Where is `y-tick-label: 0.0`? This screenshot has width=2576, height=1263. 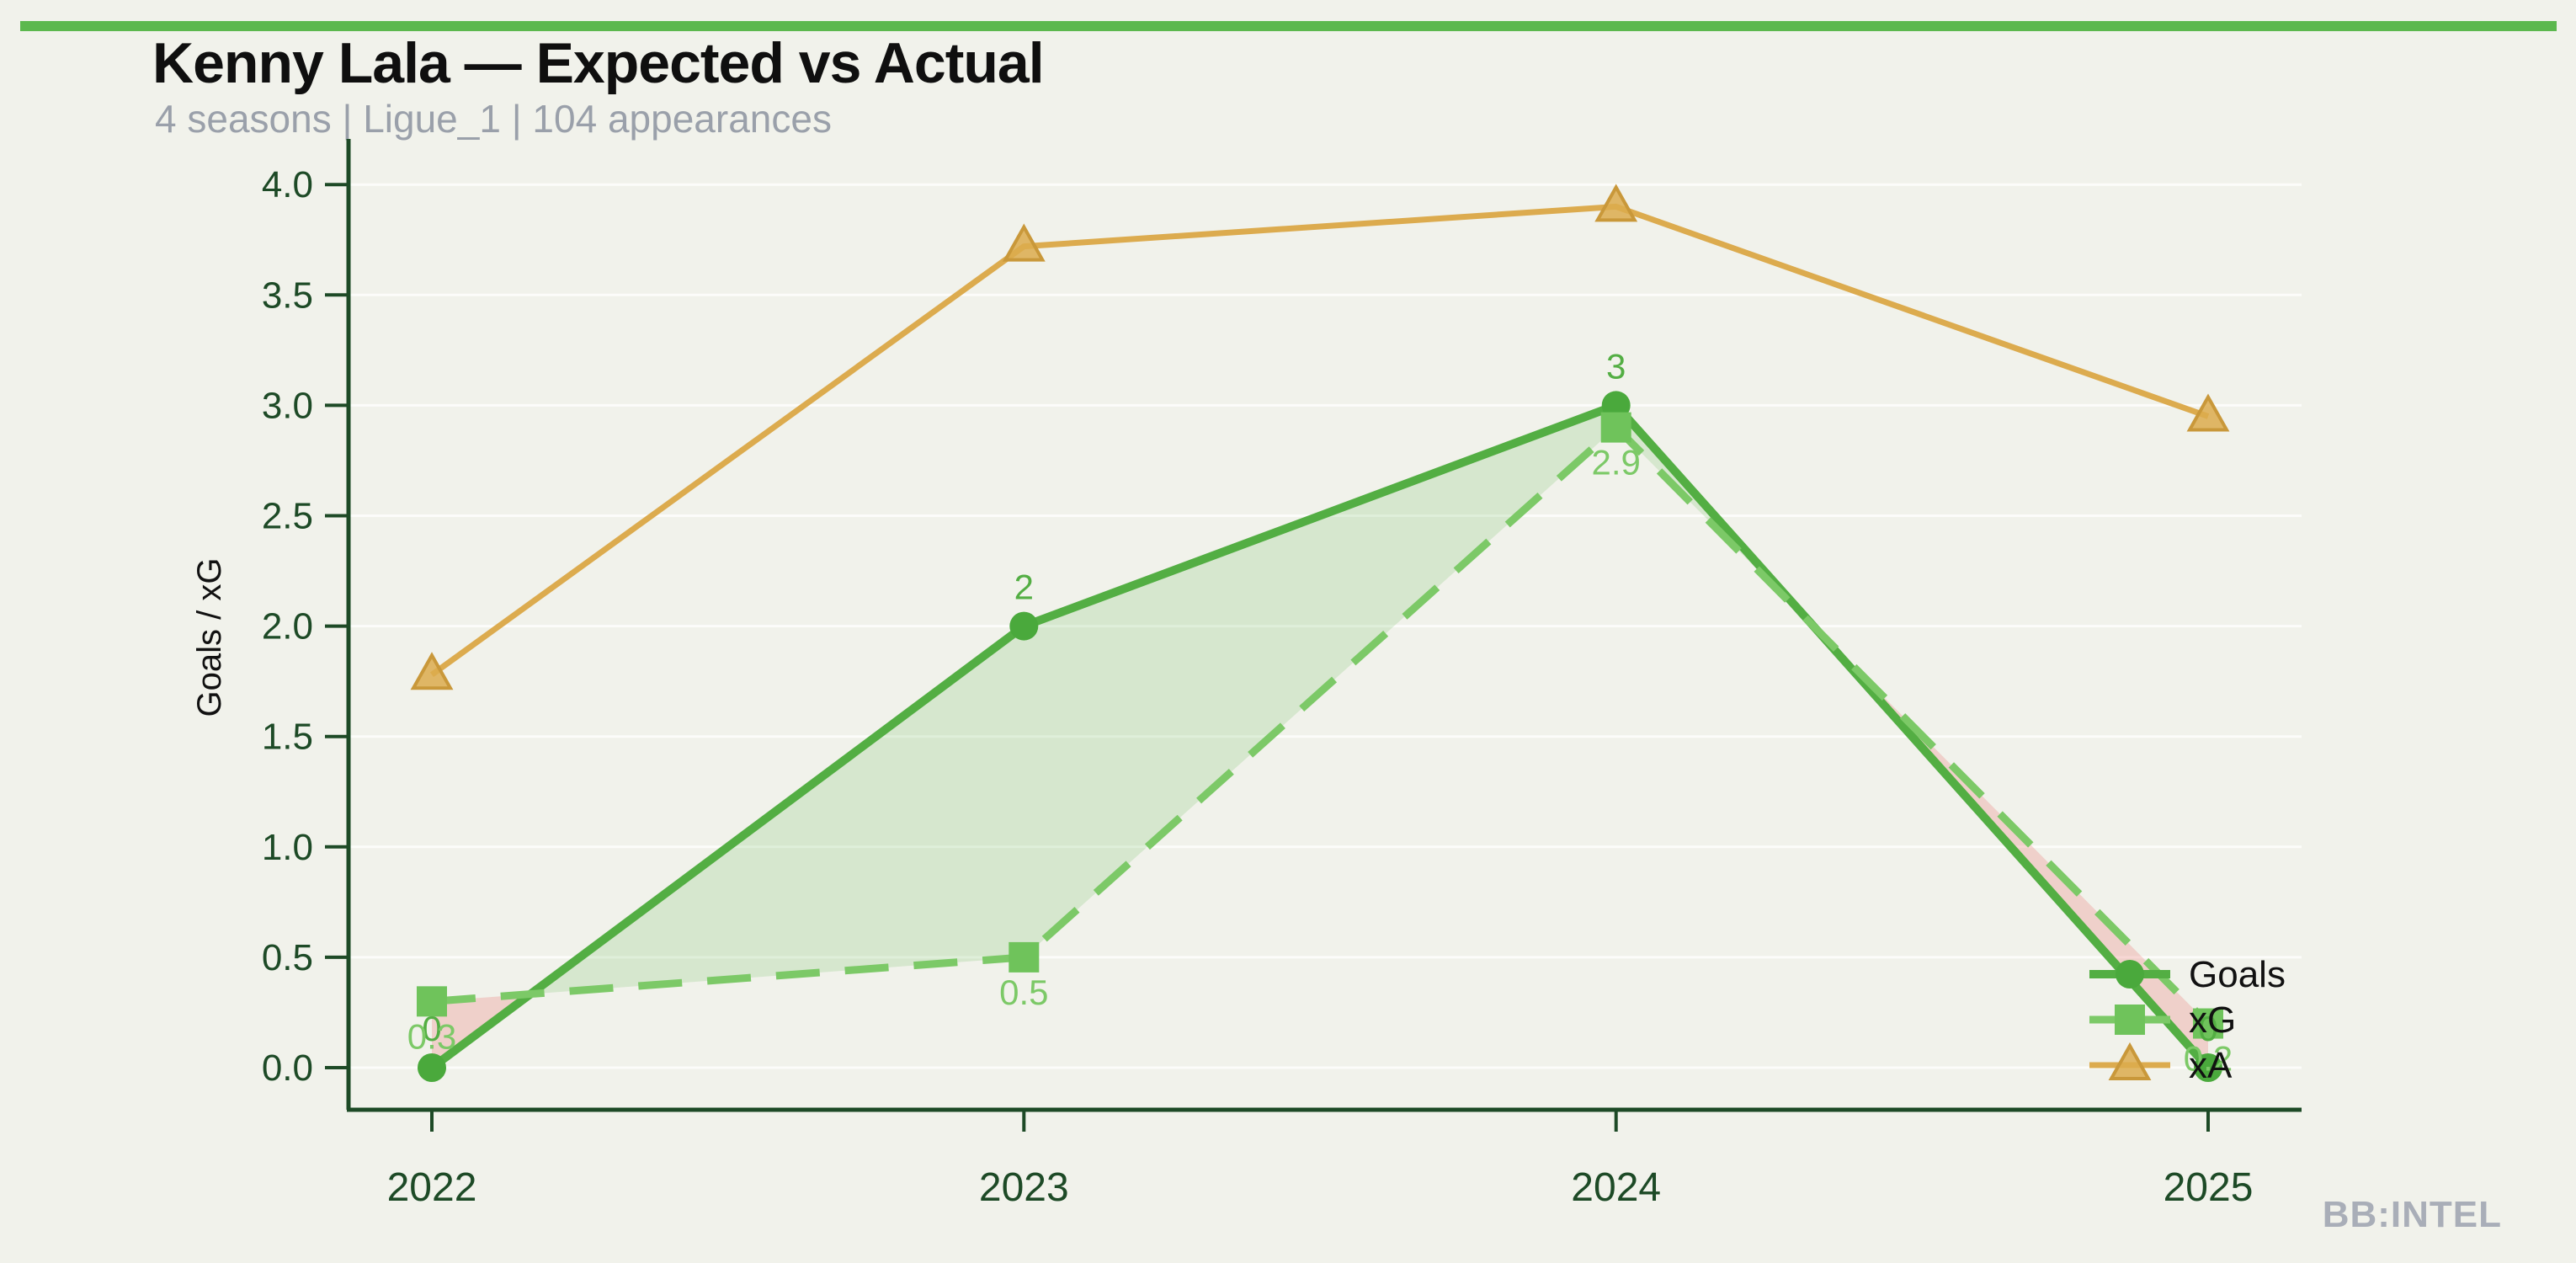
y-tick-label: 0.0 is located at coordinates (287, 1068).